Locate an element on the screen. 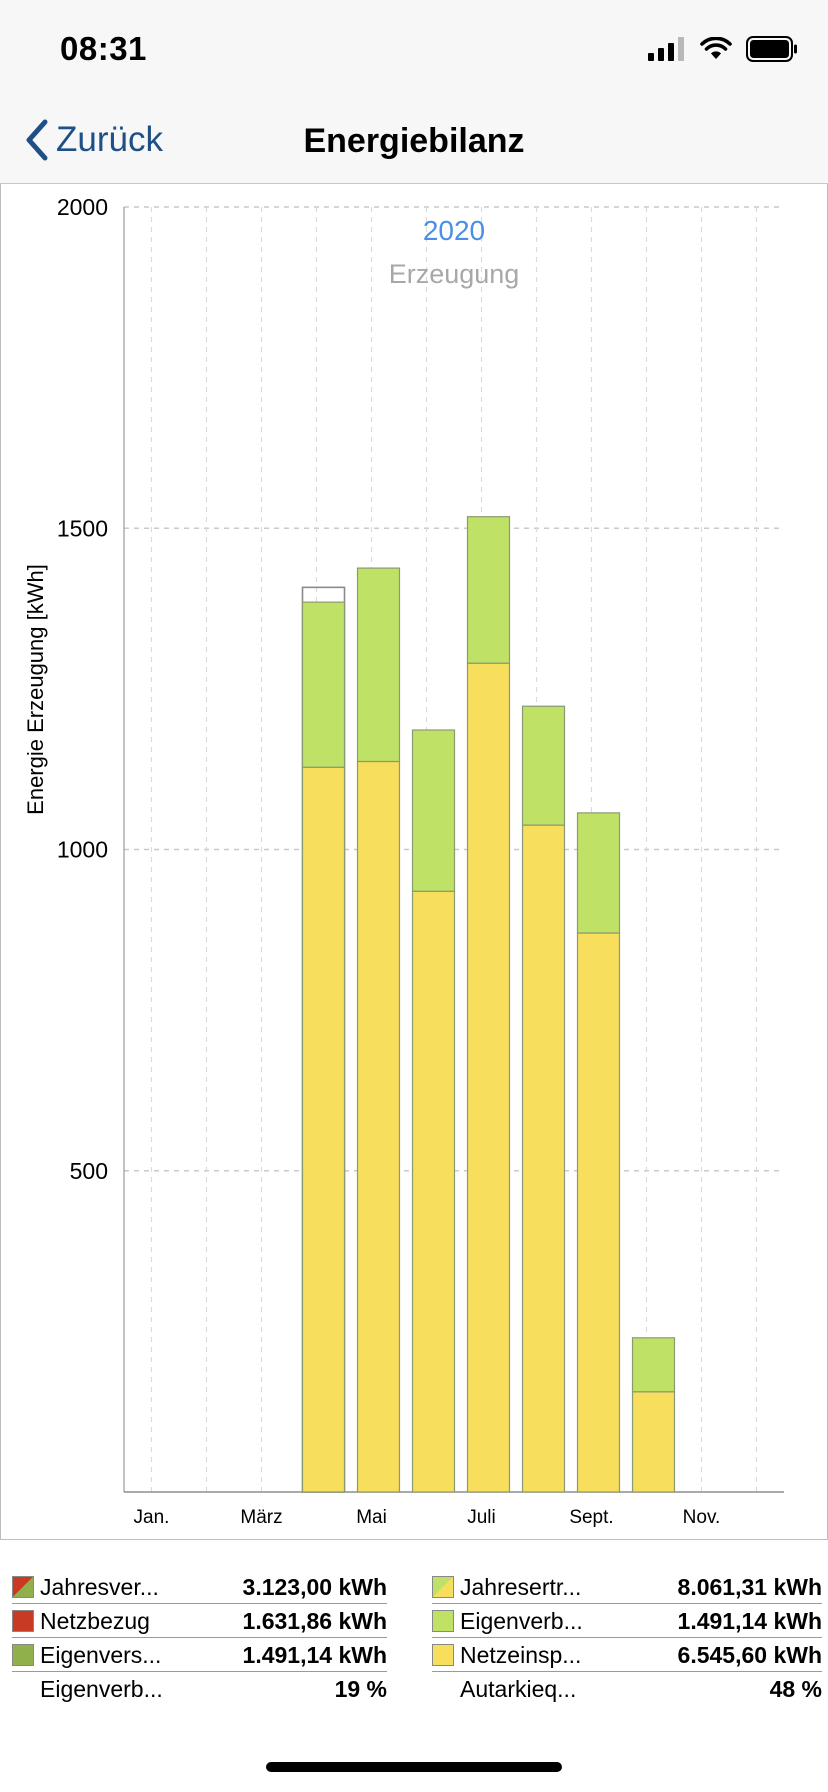  navigation-bar: Zurück Energiebilanz is located at coordinates (414, 142).